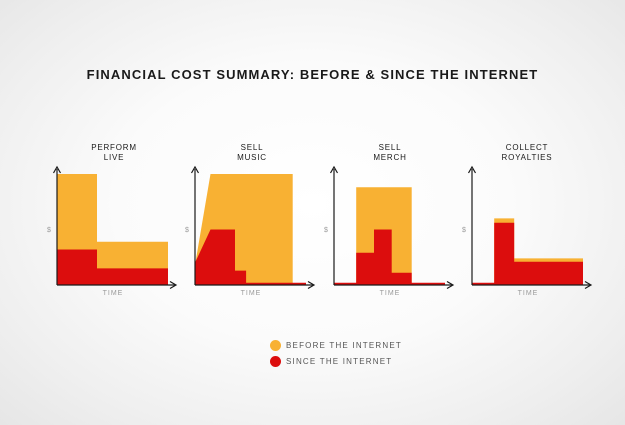 This screenshot has width=625, height=425. What do you see at coordinates (390, 152) in the screenshot?
I see `panel-title-sell-merch: SELL MERCH` at bounding box center [390, 152].